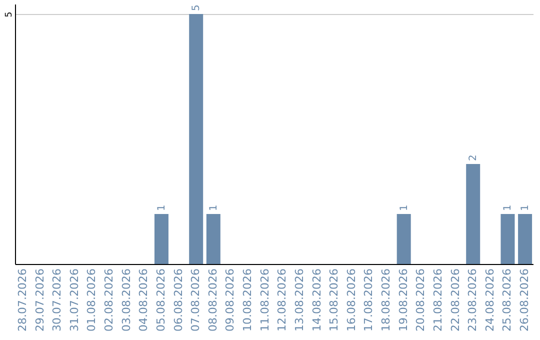 The image size is (540, 340). What do you see at coordinates (525, 300) in the screenshot?
I see `x-tick-label: 26.08.2026` at bounding box center [525, 300].